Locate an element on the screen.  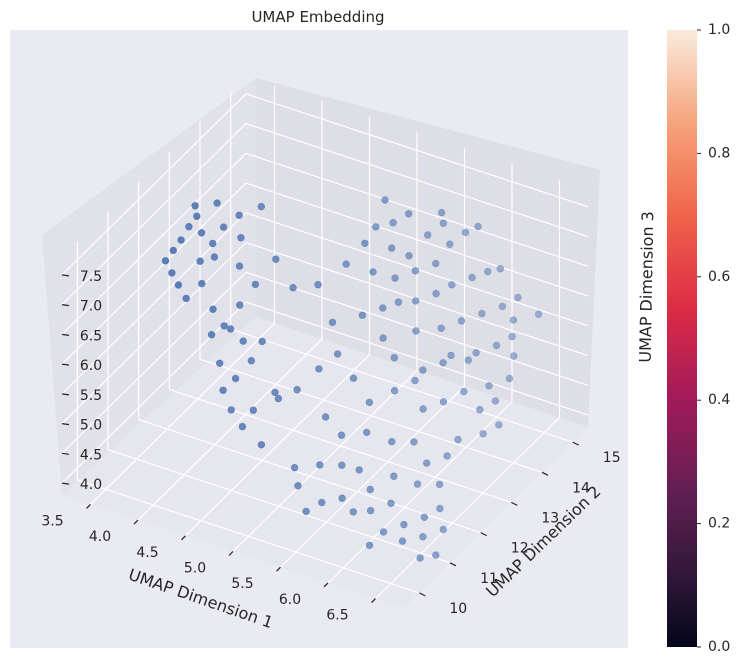
colorbar-tick-label: 0.2 is located at coordinates (719, 524).